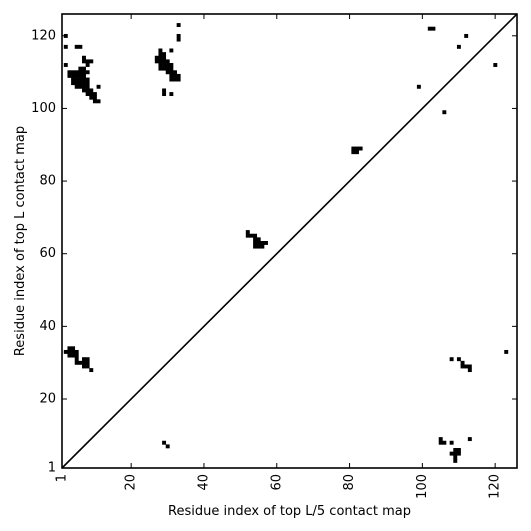 This screenshot has height=531, width=531. What do you see at coordinates (276, 482) in the screenshot?
I see `x-tick-label: 60` at bounding box center [276, 482].